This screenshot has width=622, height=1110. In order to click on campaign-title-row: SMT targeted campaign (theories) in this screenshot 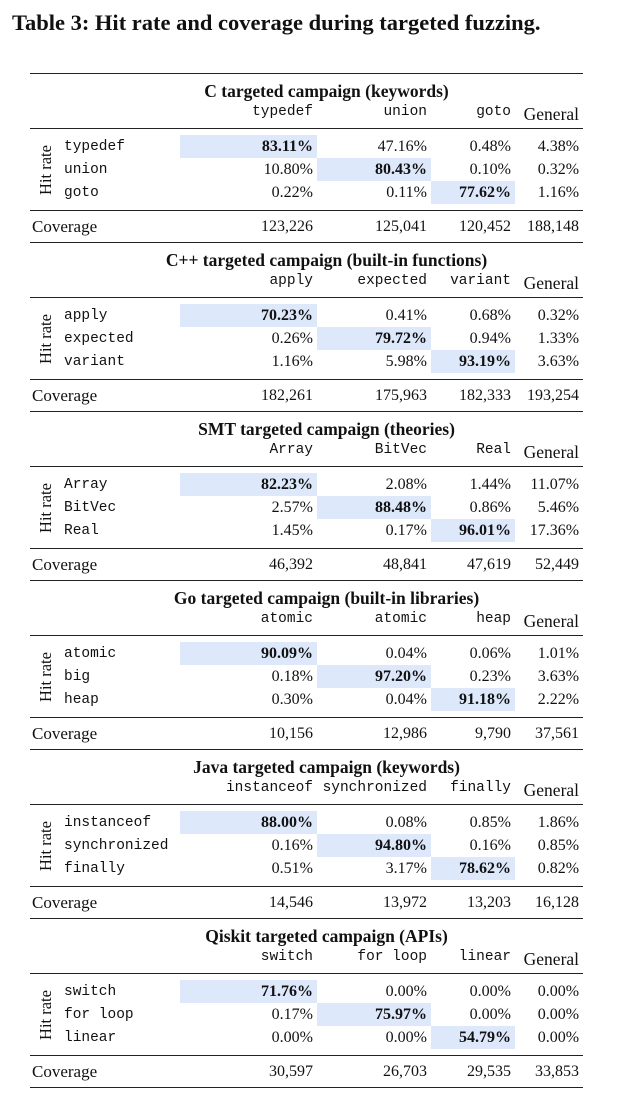, I will do `click(306, 427)`.